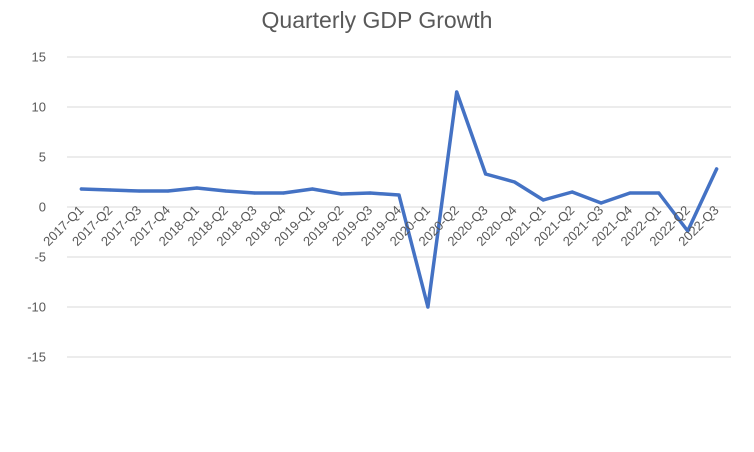  Describe the element at coordinates (36, 307) in the screenshot. I see `y-tick-label: -10` at that location.